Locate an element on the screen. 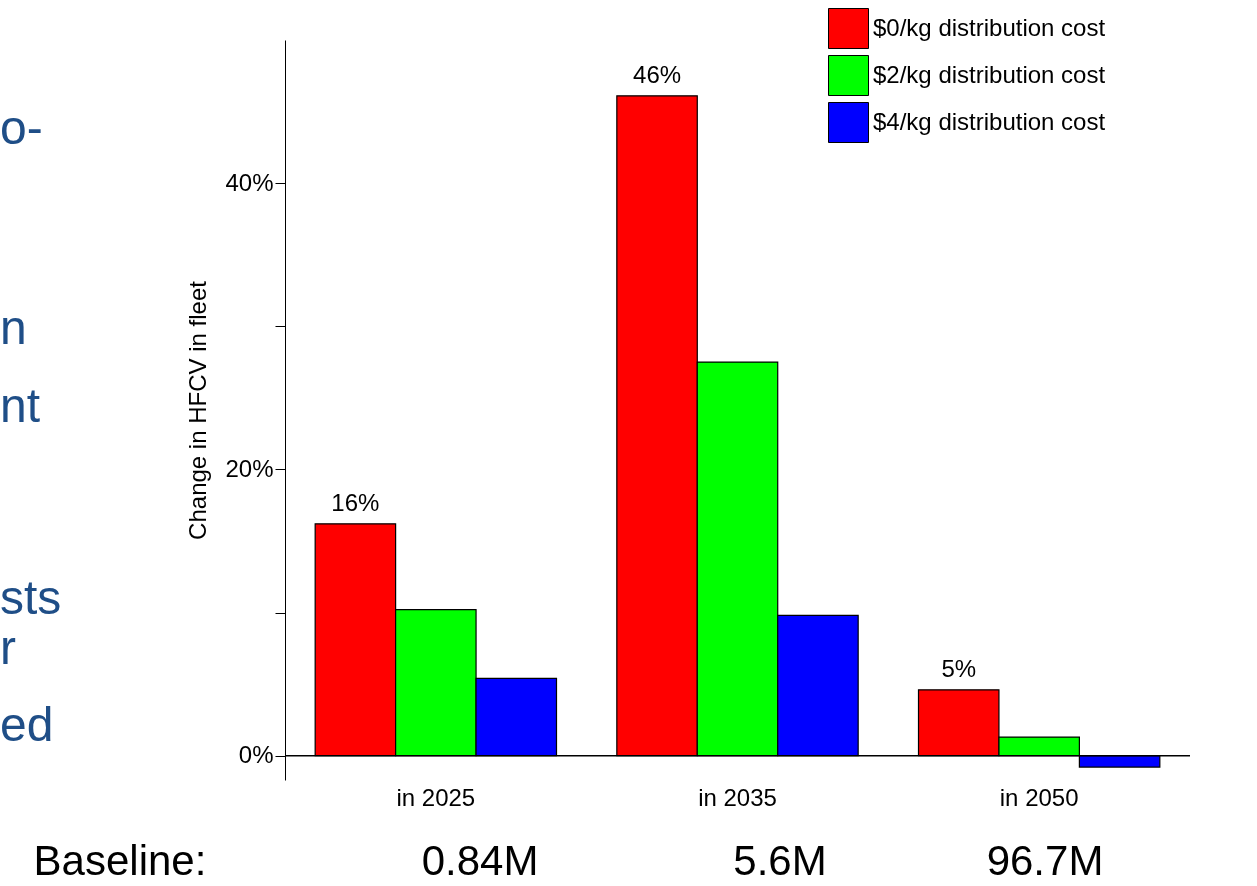  text: 0.84M is located at coordinates (480, 860).